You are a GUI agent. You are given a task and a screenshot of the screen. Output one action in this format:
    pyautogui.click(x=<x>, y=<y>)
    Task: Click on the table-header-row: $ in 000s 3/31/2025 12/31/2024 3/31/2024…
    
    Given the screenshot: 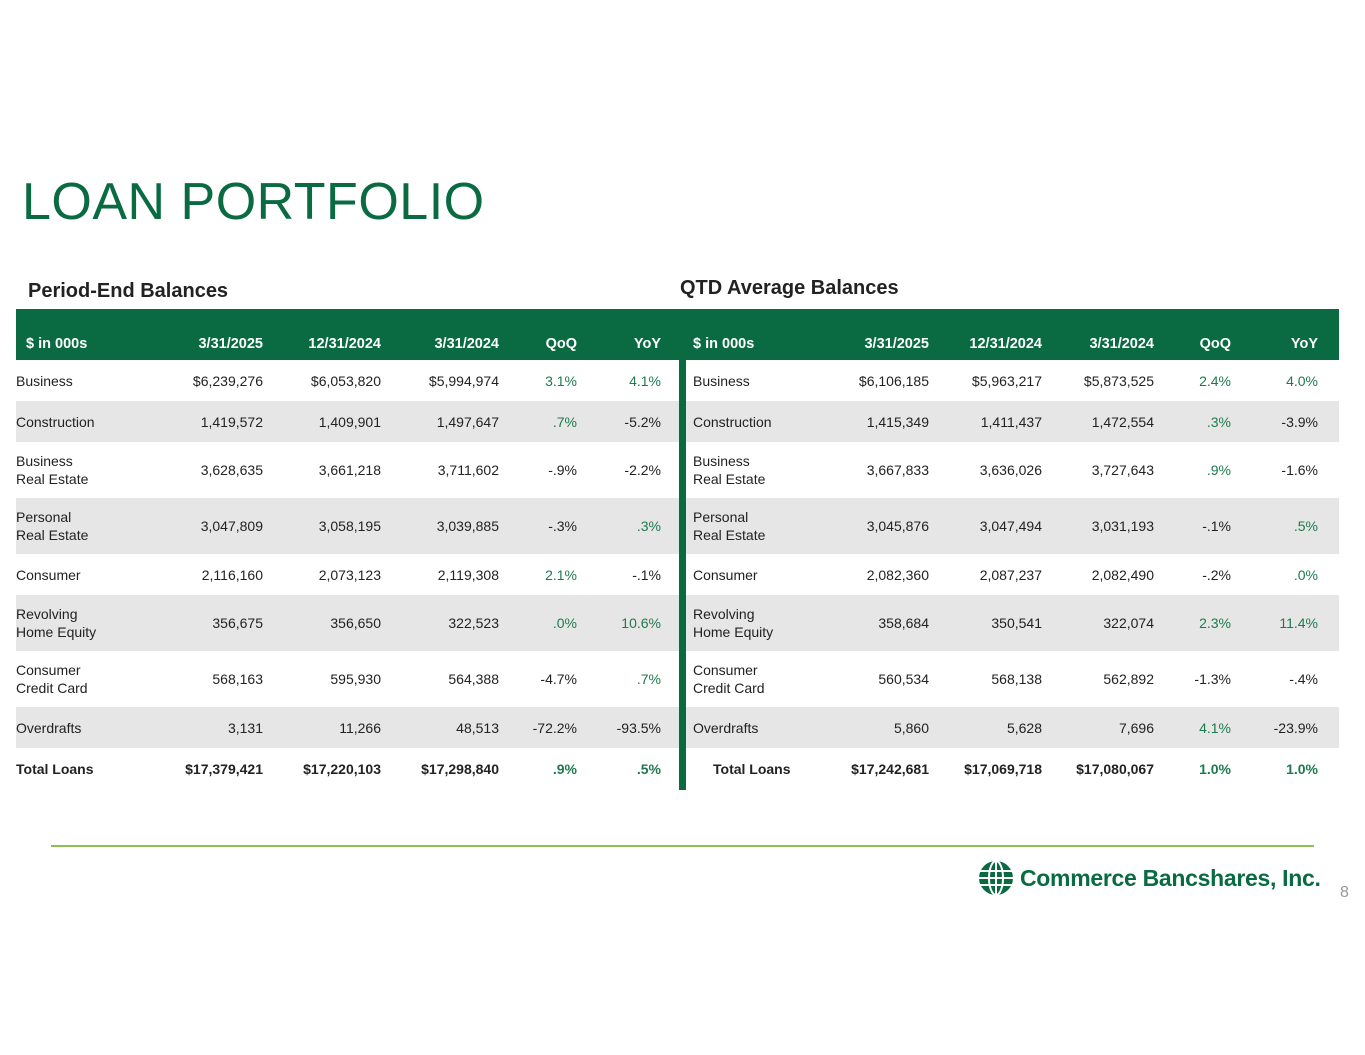 What is the action you would take?
    pyautogui.click(x=1012, y=343)
    